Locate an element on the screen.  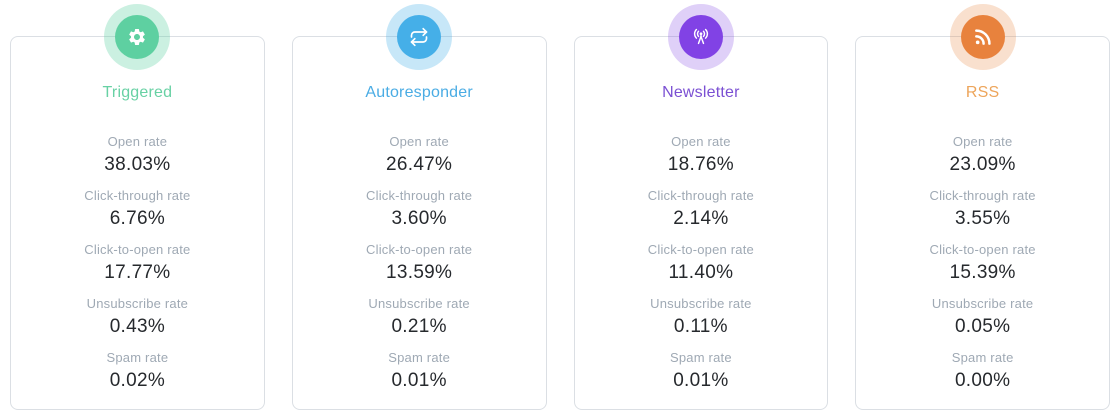
stat-value: 6.76% is located at coordinates (137, 218).